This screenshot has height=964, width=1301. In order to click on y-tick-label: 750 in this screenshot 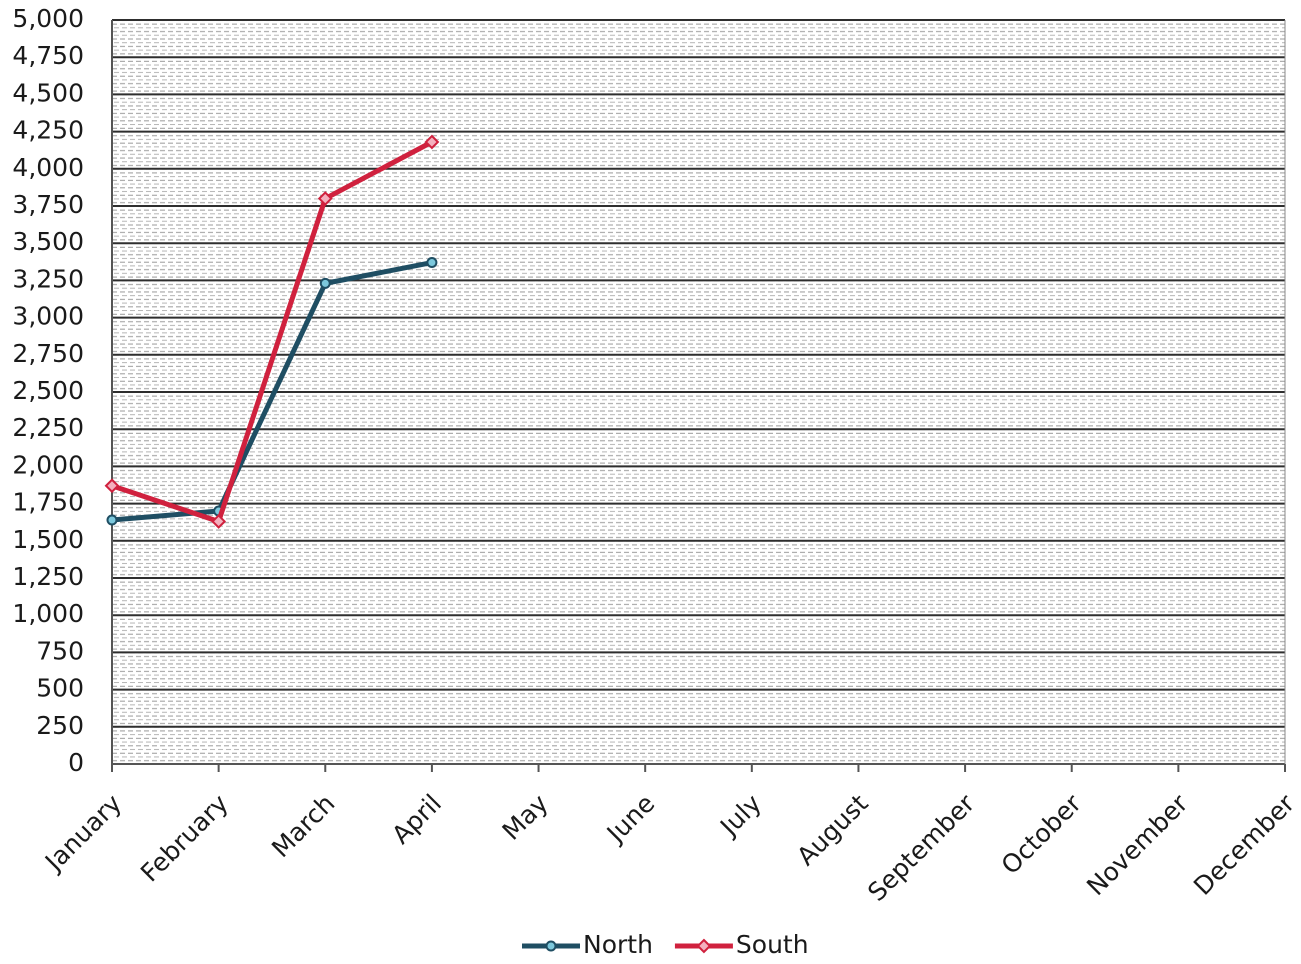, I will do `click(60, 650)`.